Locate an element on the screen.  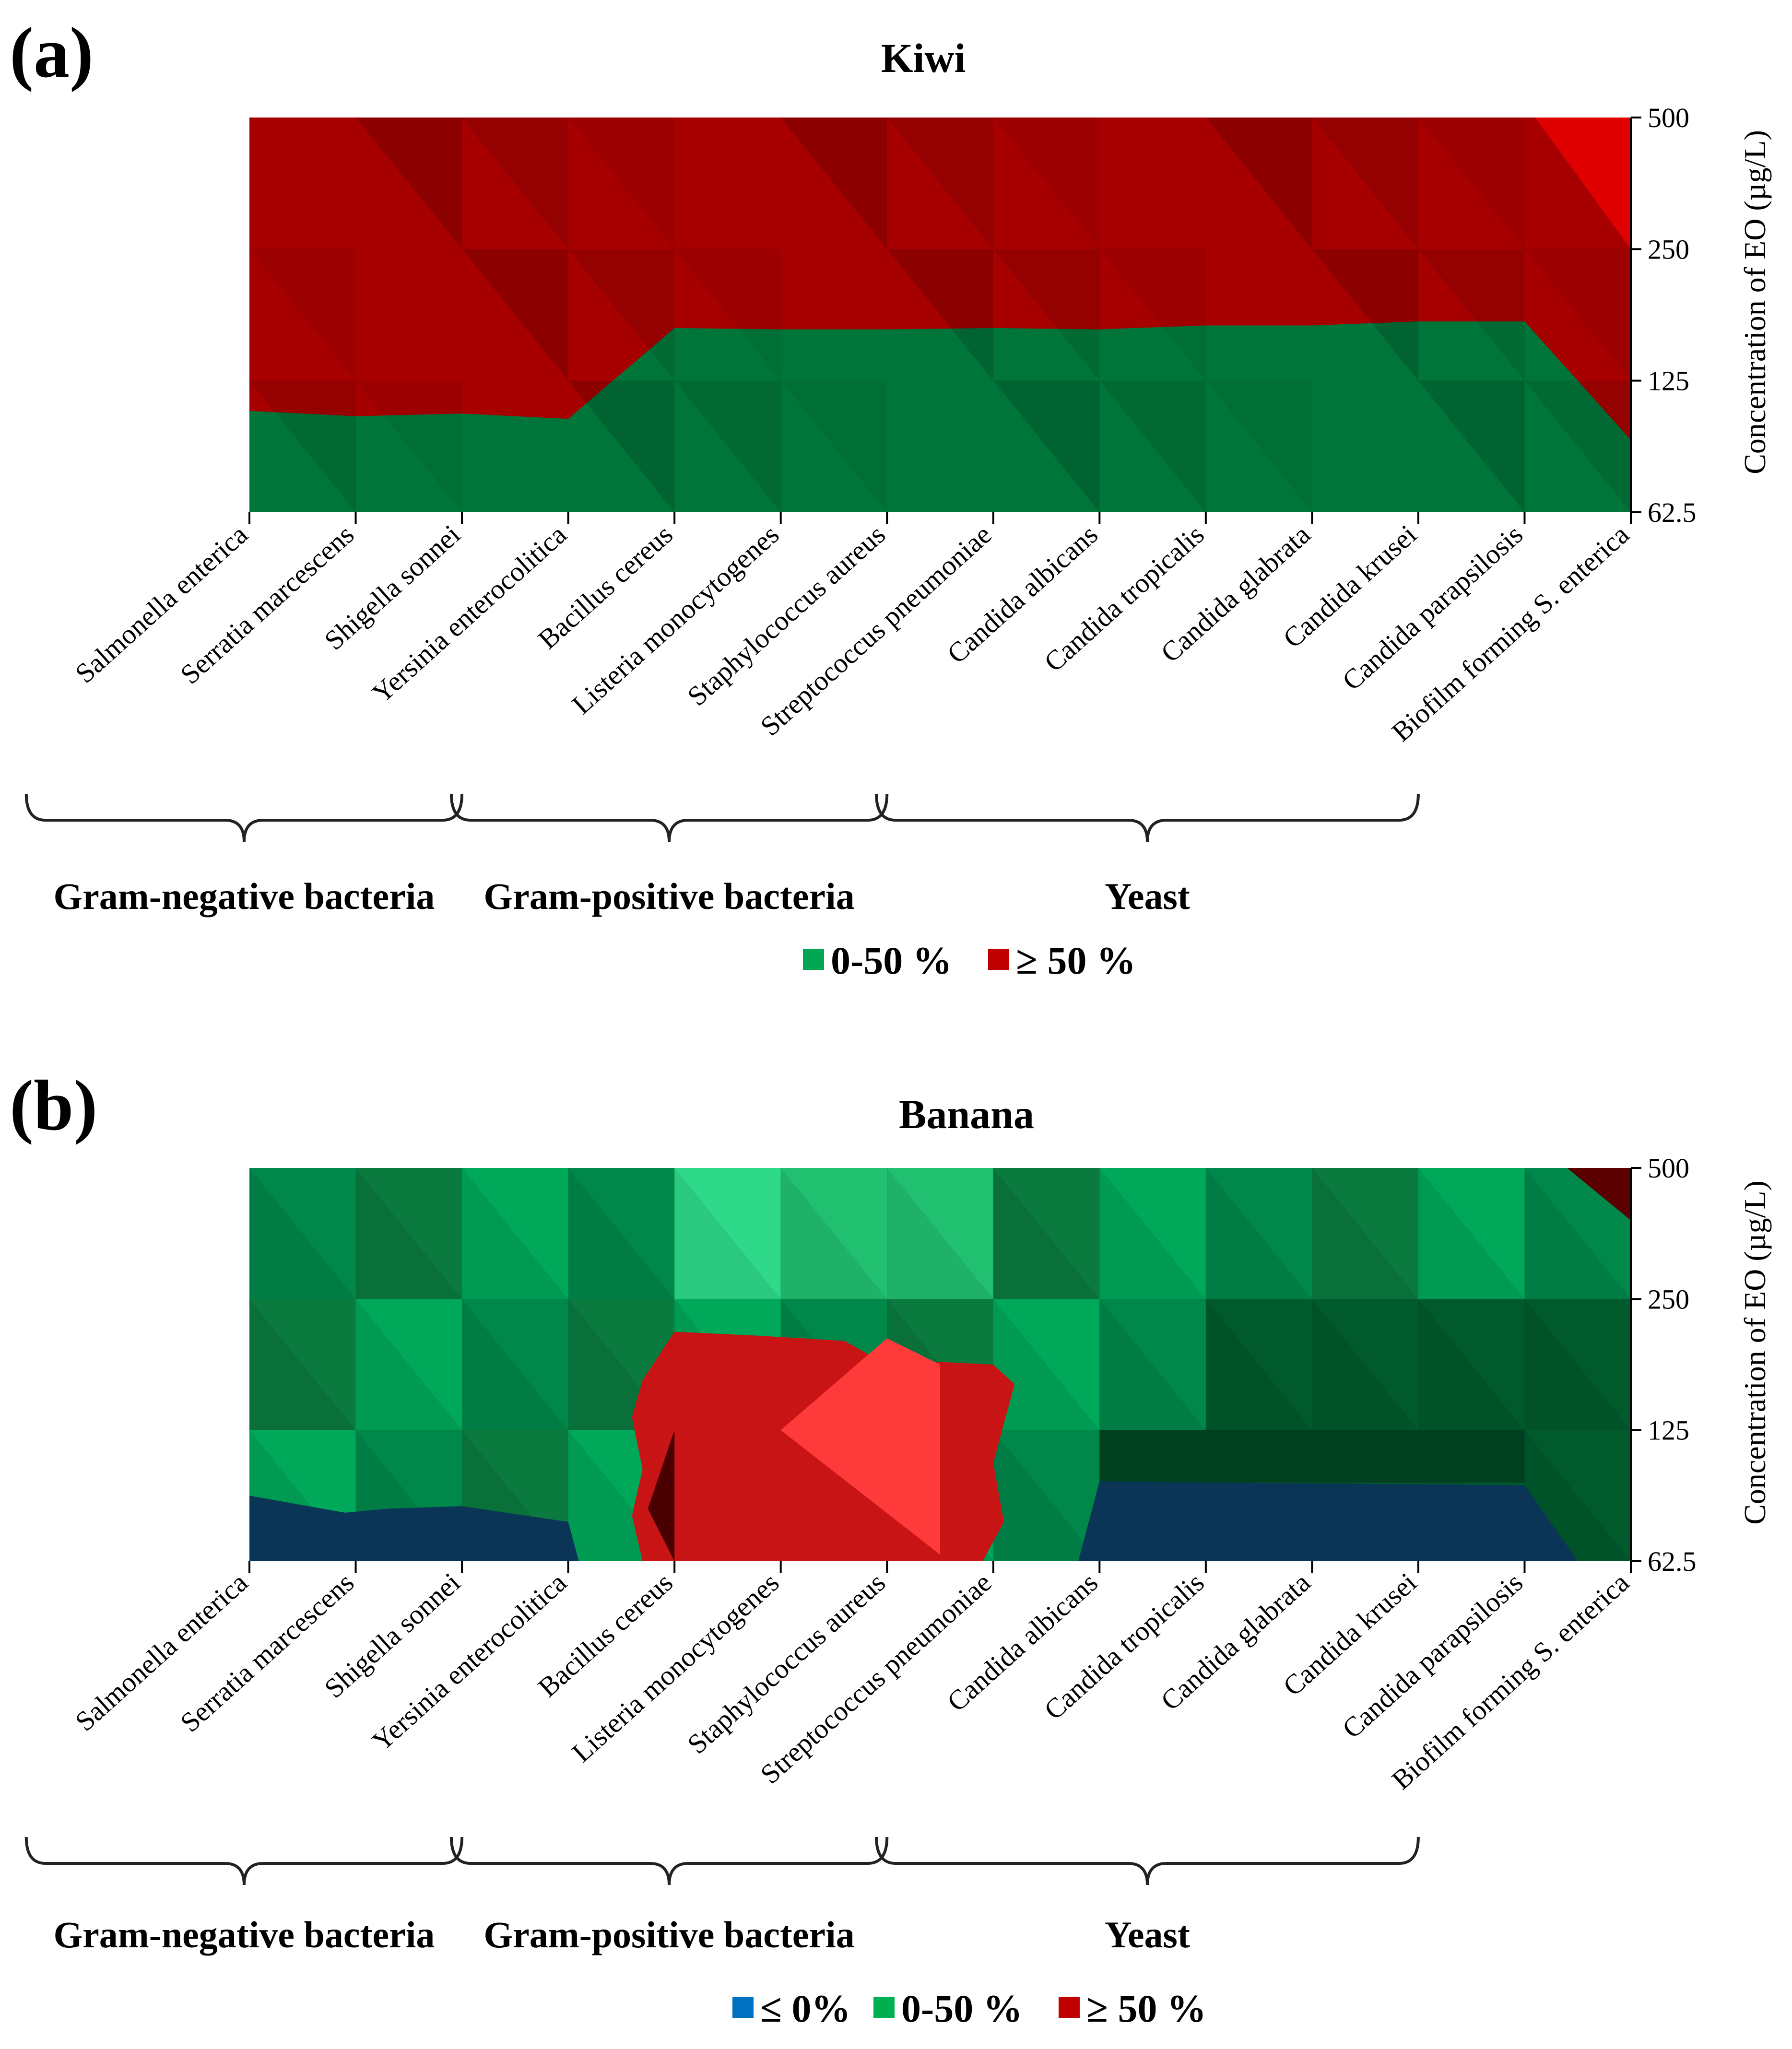
chart-title-banana: Banana is located at coordinates (966, 1114).